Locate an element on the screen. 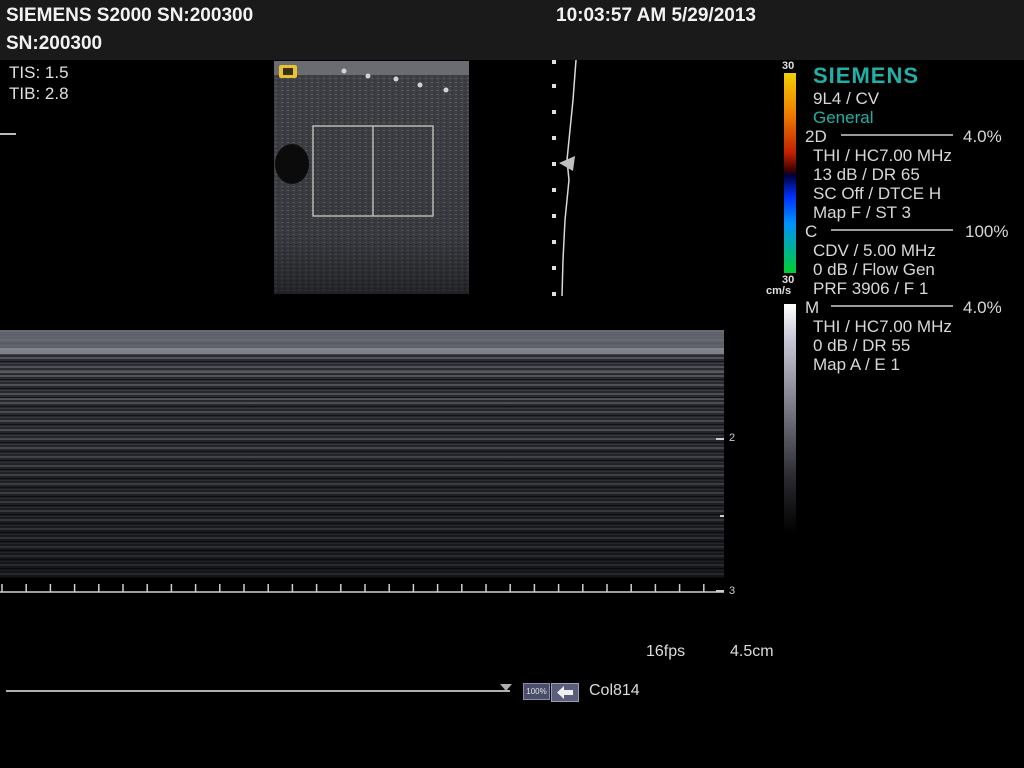  cine-timeline is located at coordinates (258, 691).